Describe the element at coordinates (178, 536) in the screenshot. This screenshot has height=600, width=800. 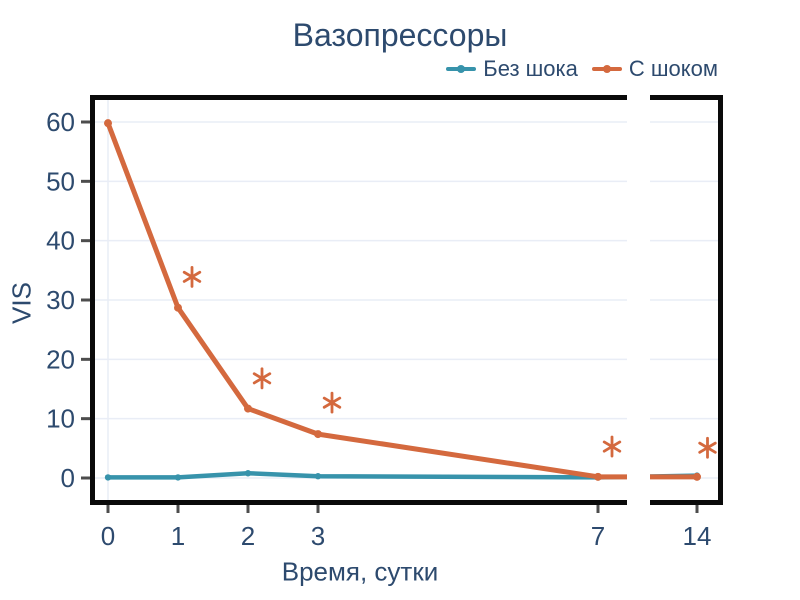
I see `x-tick-label: 1` at that location.